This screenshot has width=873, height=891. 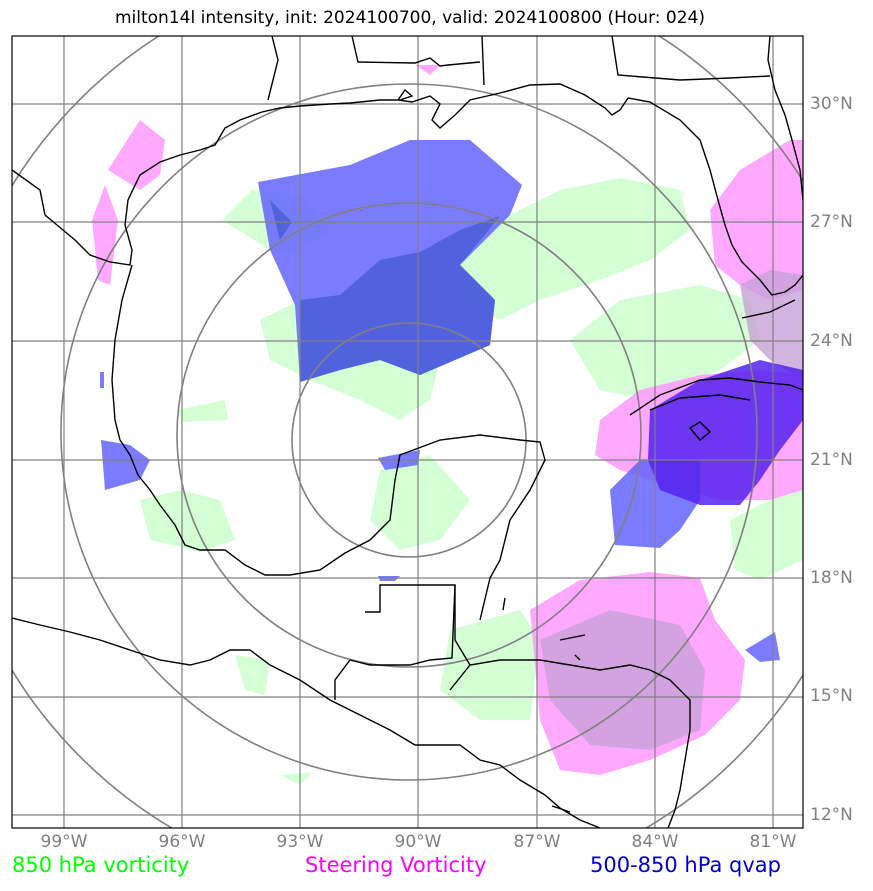 What do you see at coordinates (685, 865) in the screenshot?
I see `legend-qvap: 500-850 hPa qvap` at bounding box center [685, 865].